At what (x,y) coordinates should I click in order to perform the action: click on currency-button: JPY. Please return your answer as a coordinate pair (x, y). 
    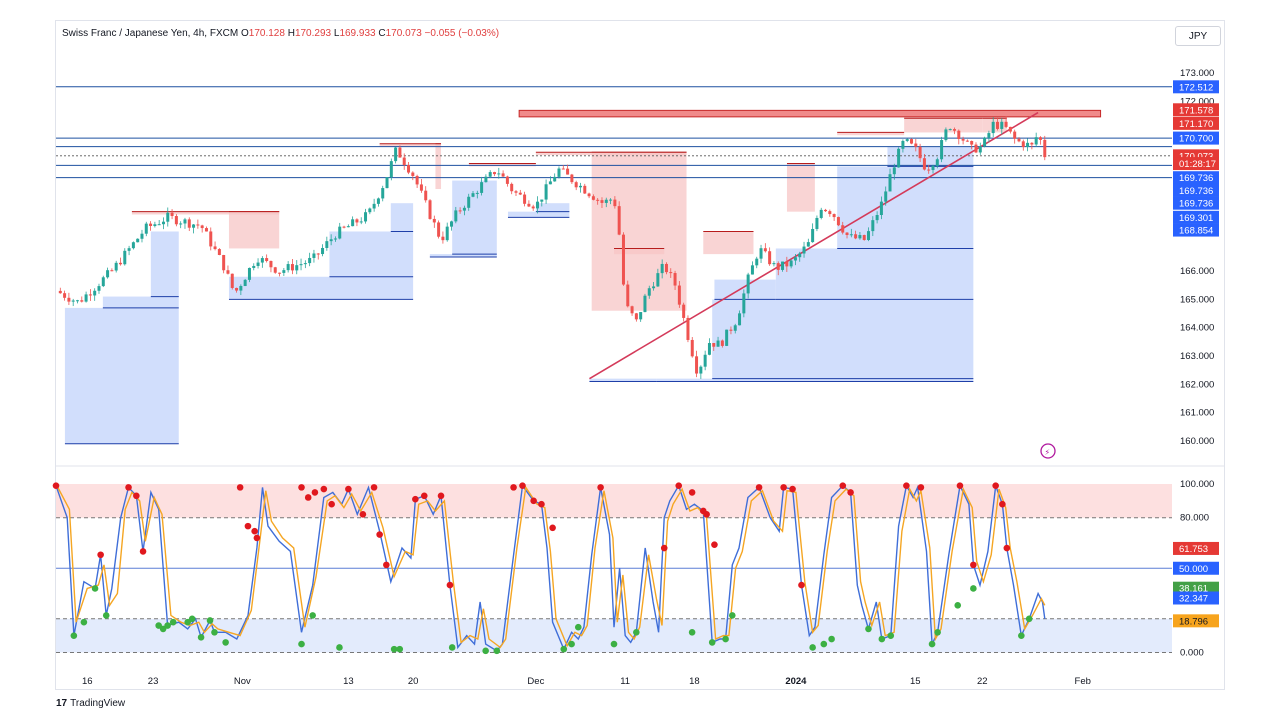
    Looking at the image, I should click on (1198, 36).